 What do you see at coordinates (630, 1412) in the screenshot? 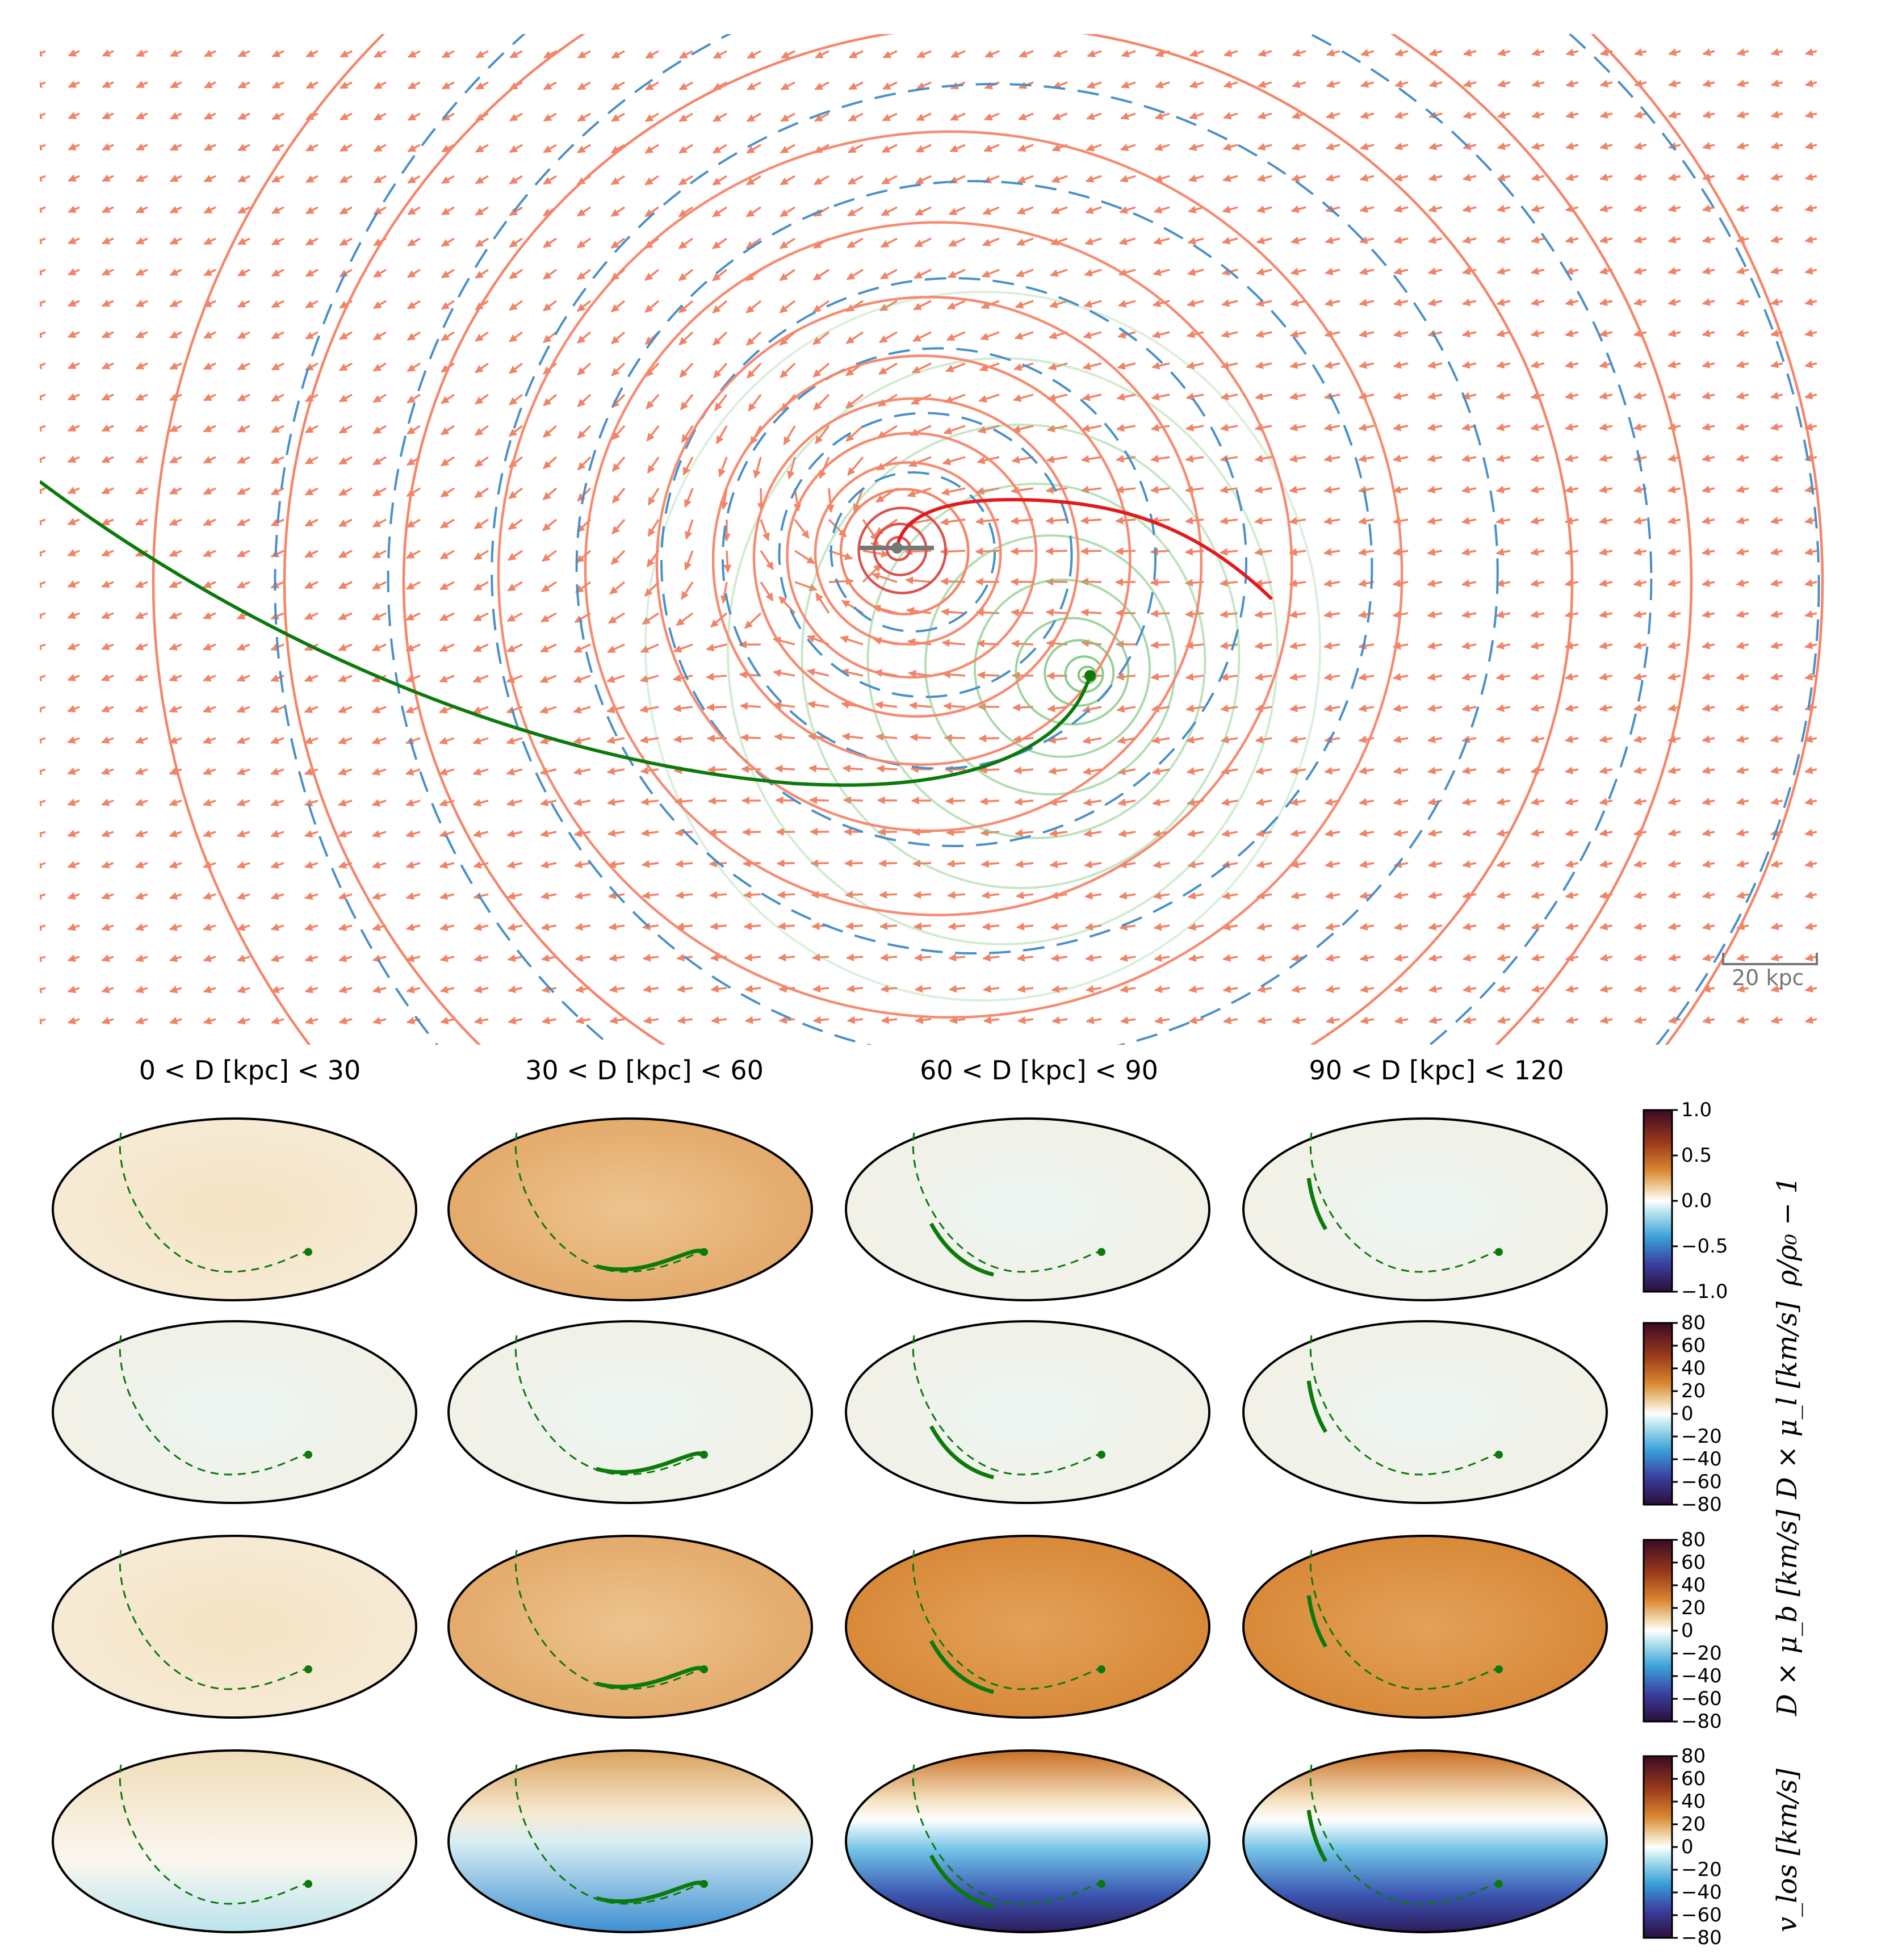
I see `sky-map` at bounding box center [630, 1412].